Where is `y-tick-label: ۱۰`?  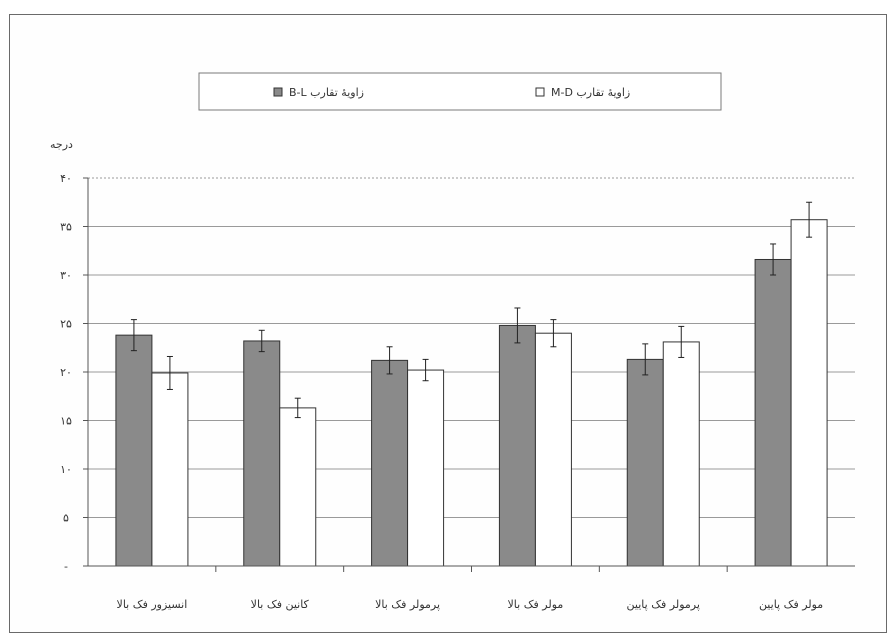
y-tick-label: ۱۰ is located at coordinates (66, 469).